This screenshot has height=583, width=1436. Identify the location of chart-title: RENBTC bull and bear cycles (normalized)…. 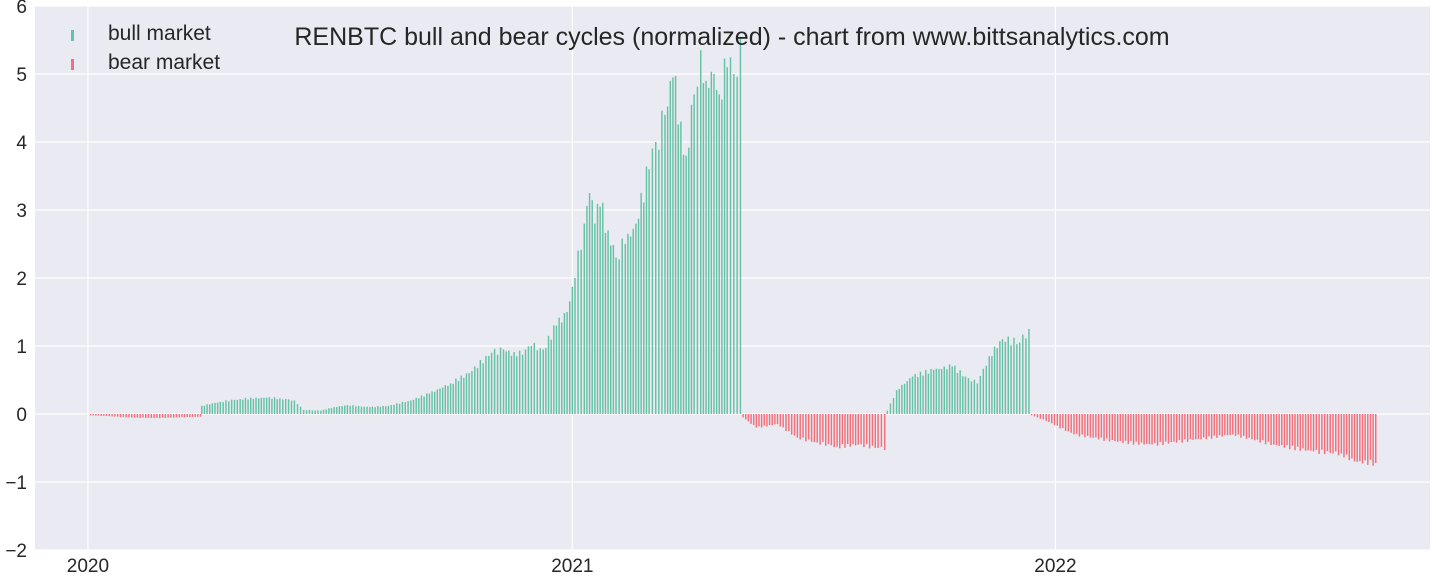
(731, 37).